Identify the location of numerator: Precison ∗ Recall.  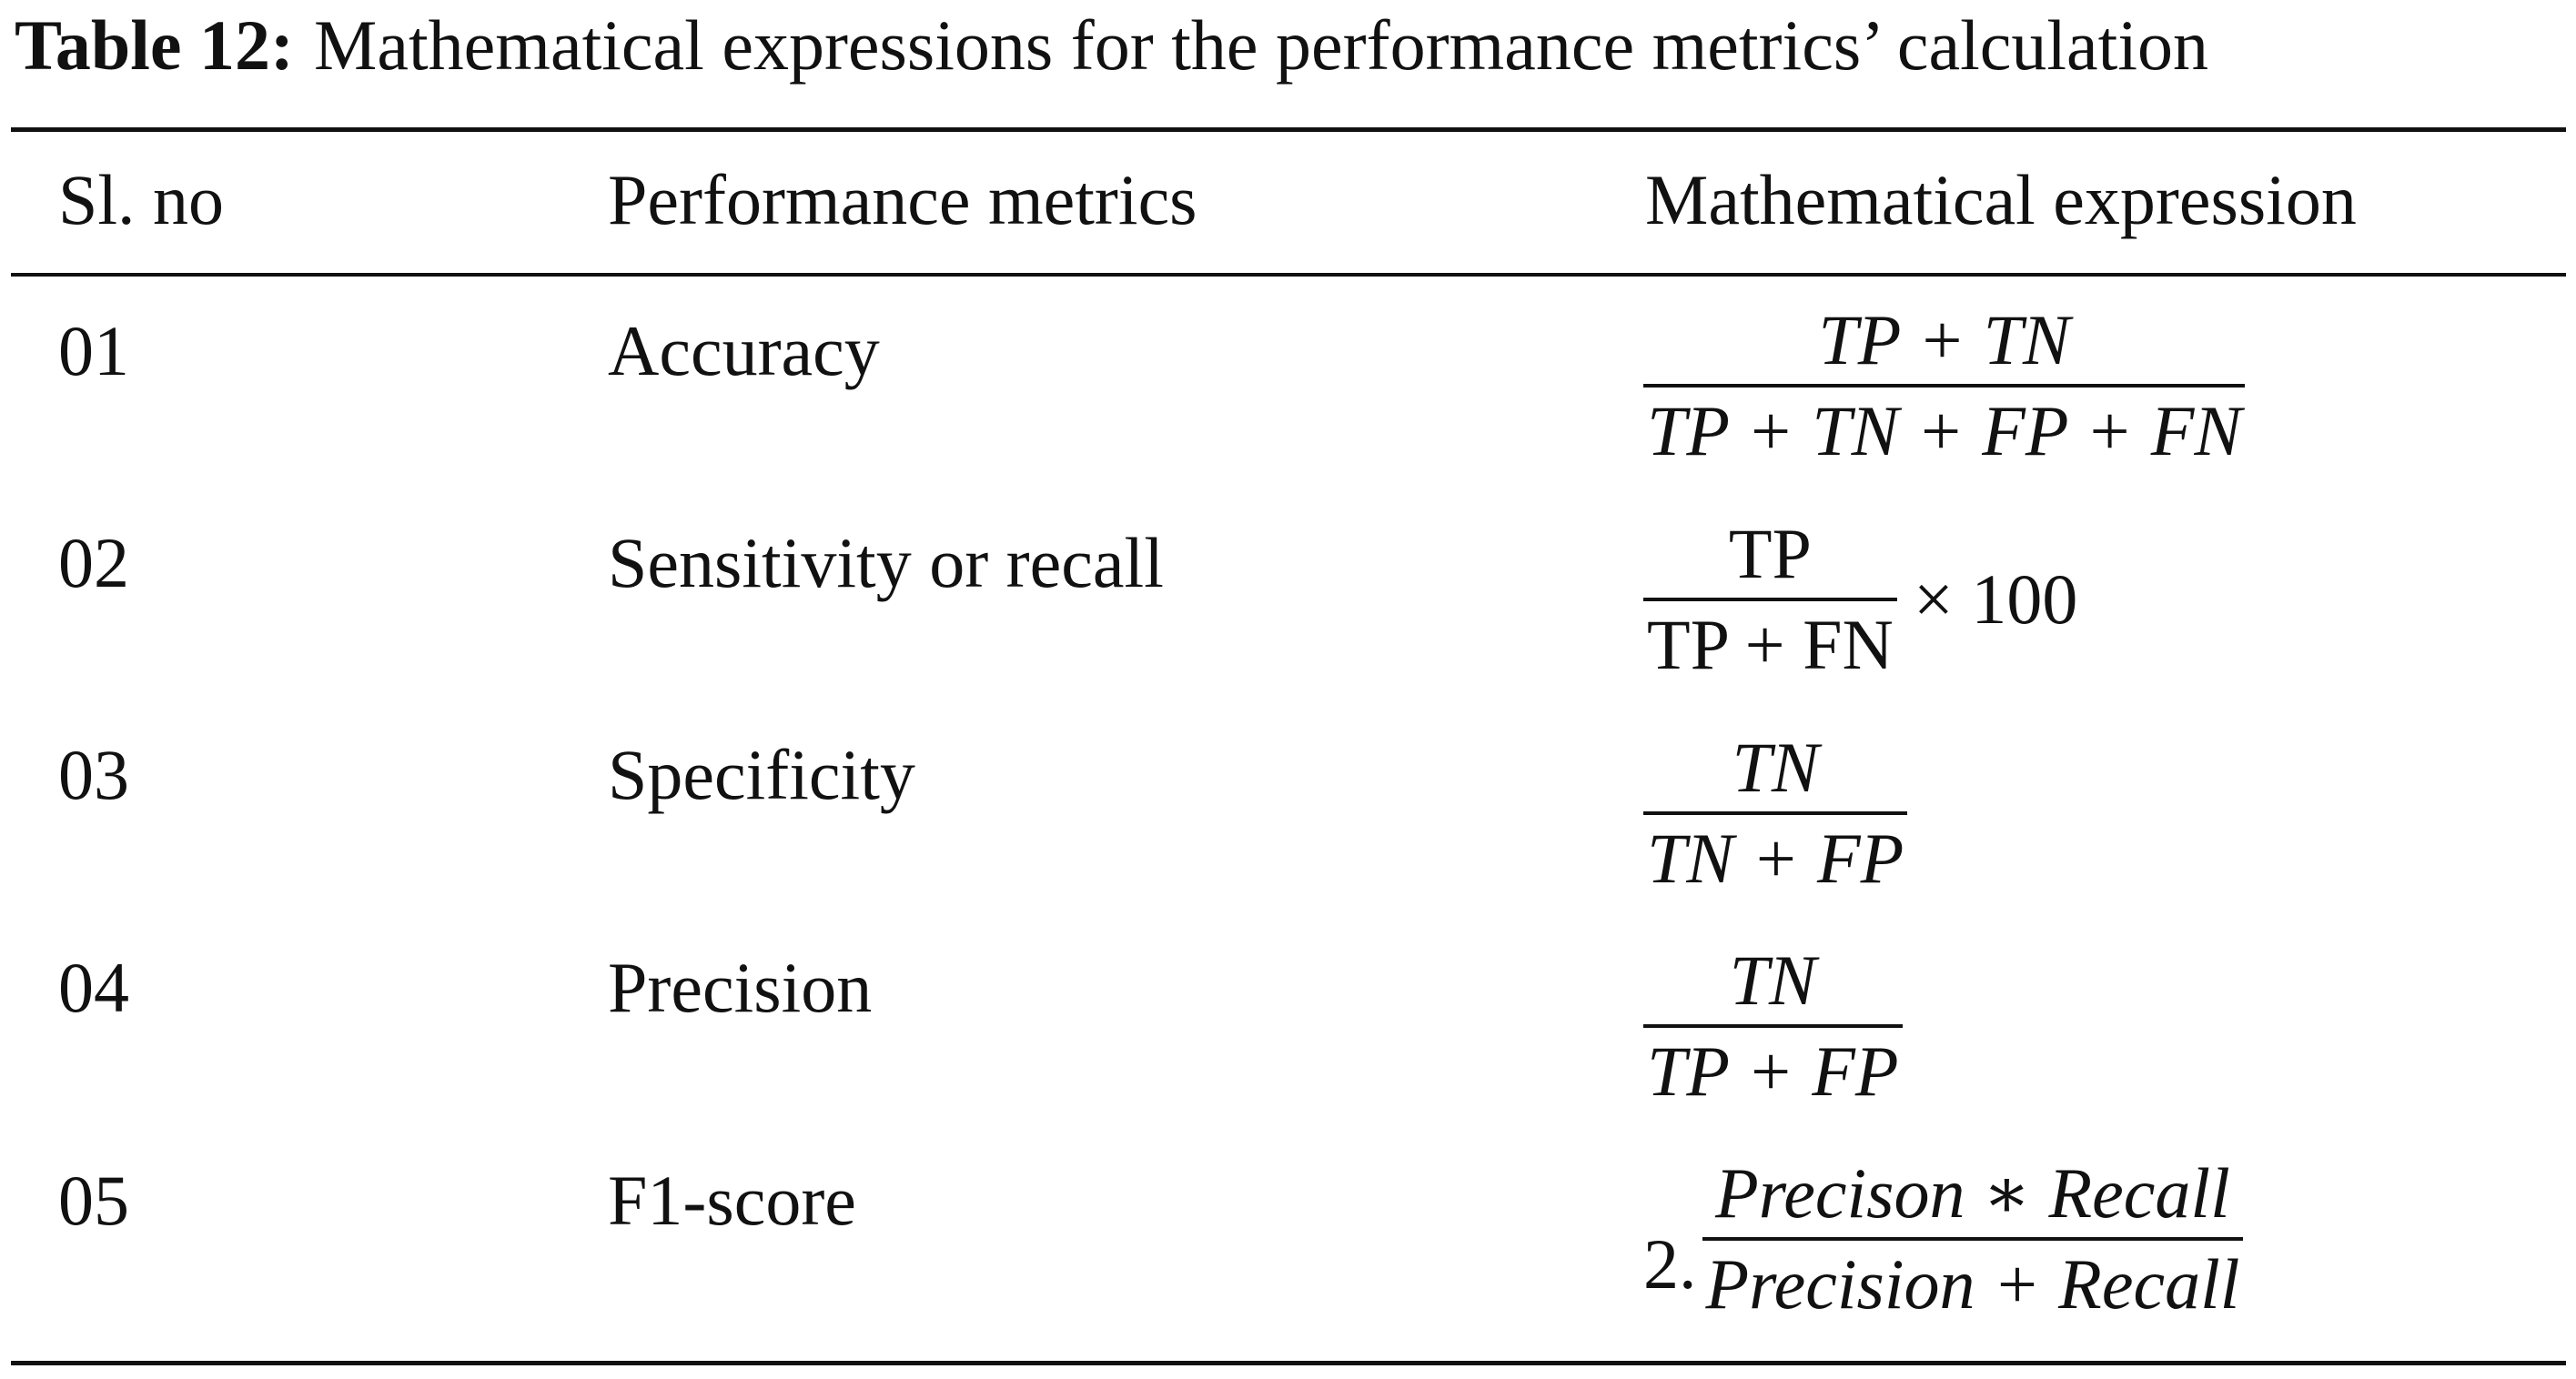
(1973, 1193).